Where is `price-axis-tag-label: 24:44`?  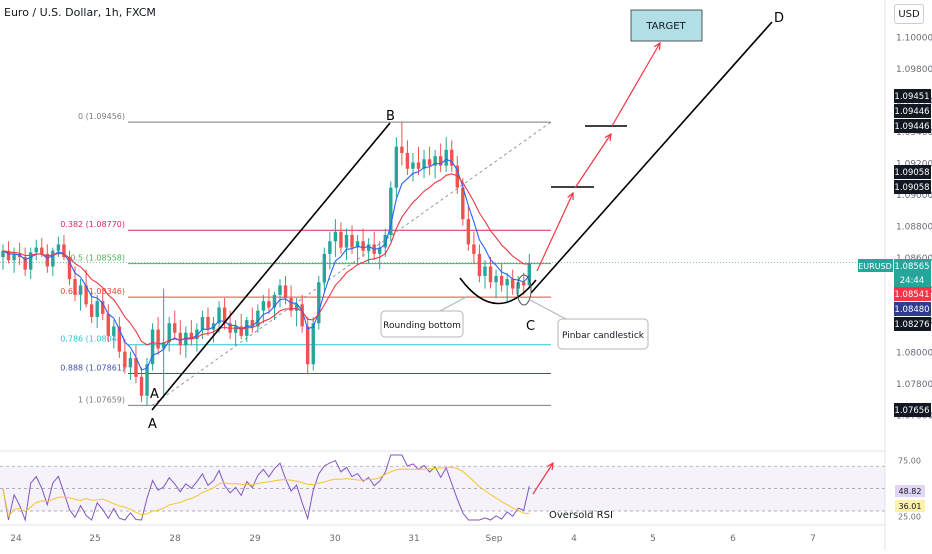 price-axis-tag-label: 24:44 is located at coordinates (912, 281).